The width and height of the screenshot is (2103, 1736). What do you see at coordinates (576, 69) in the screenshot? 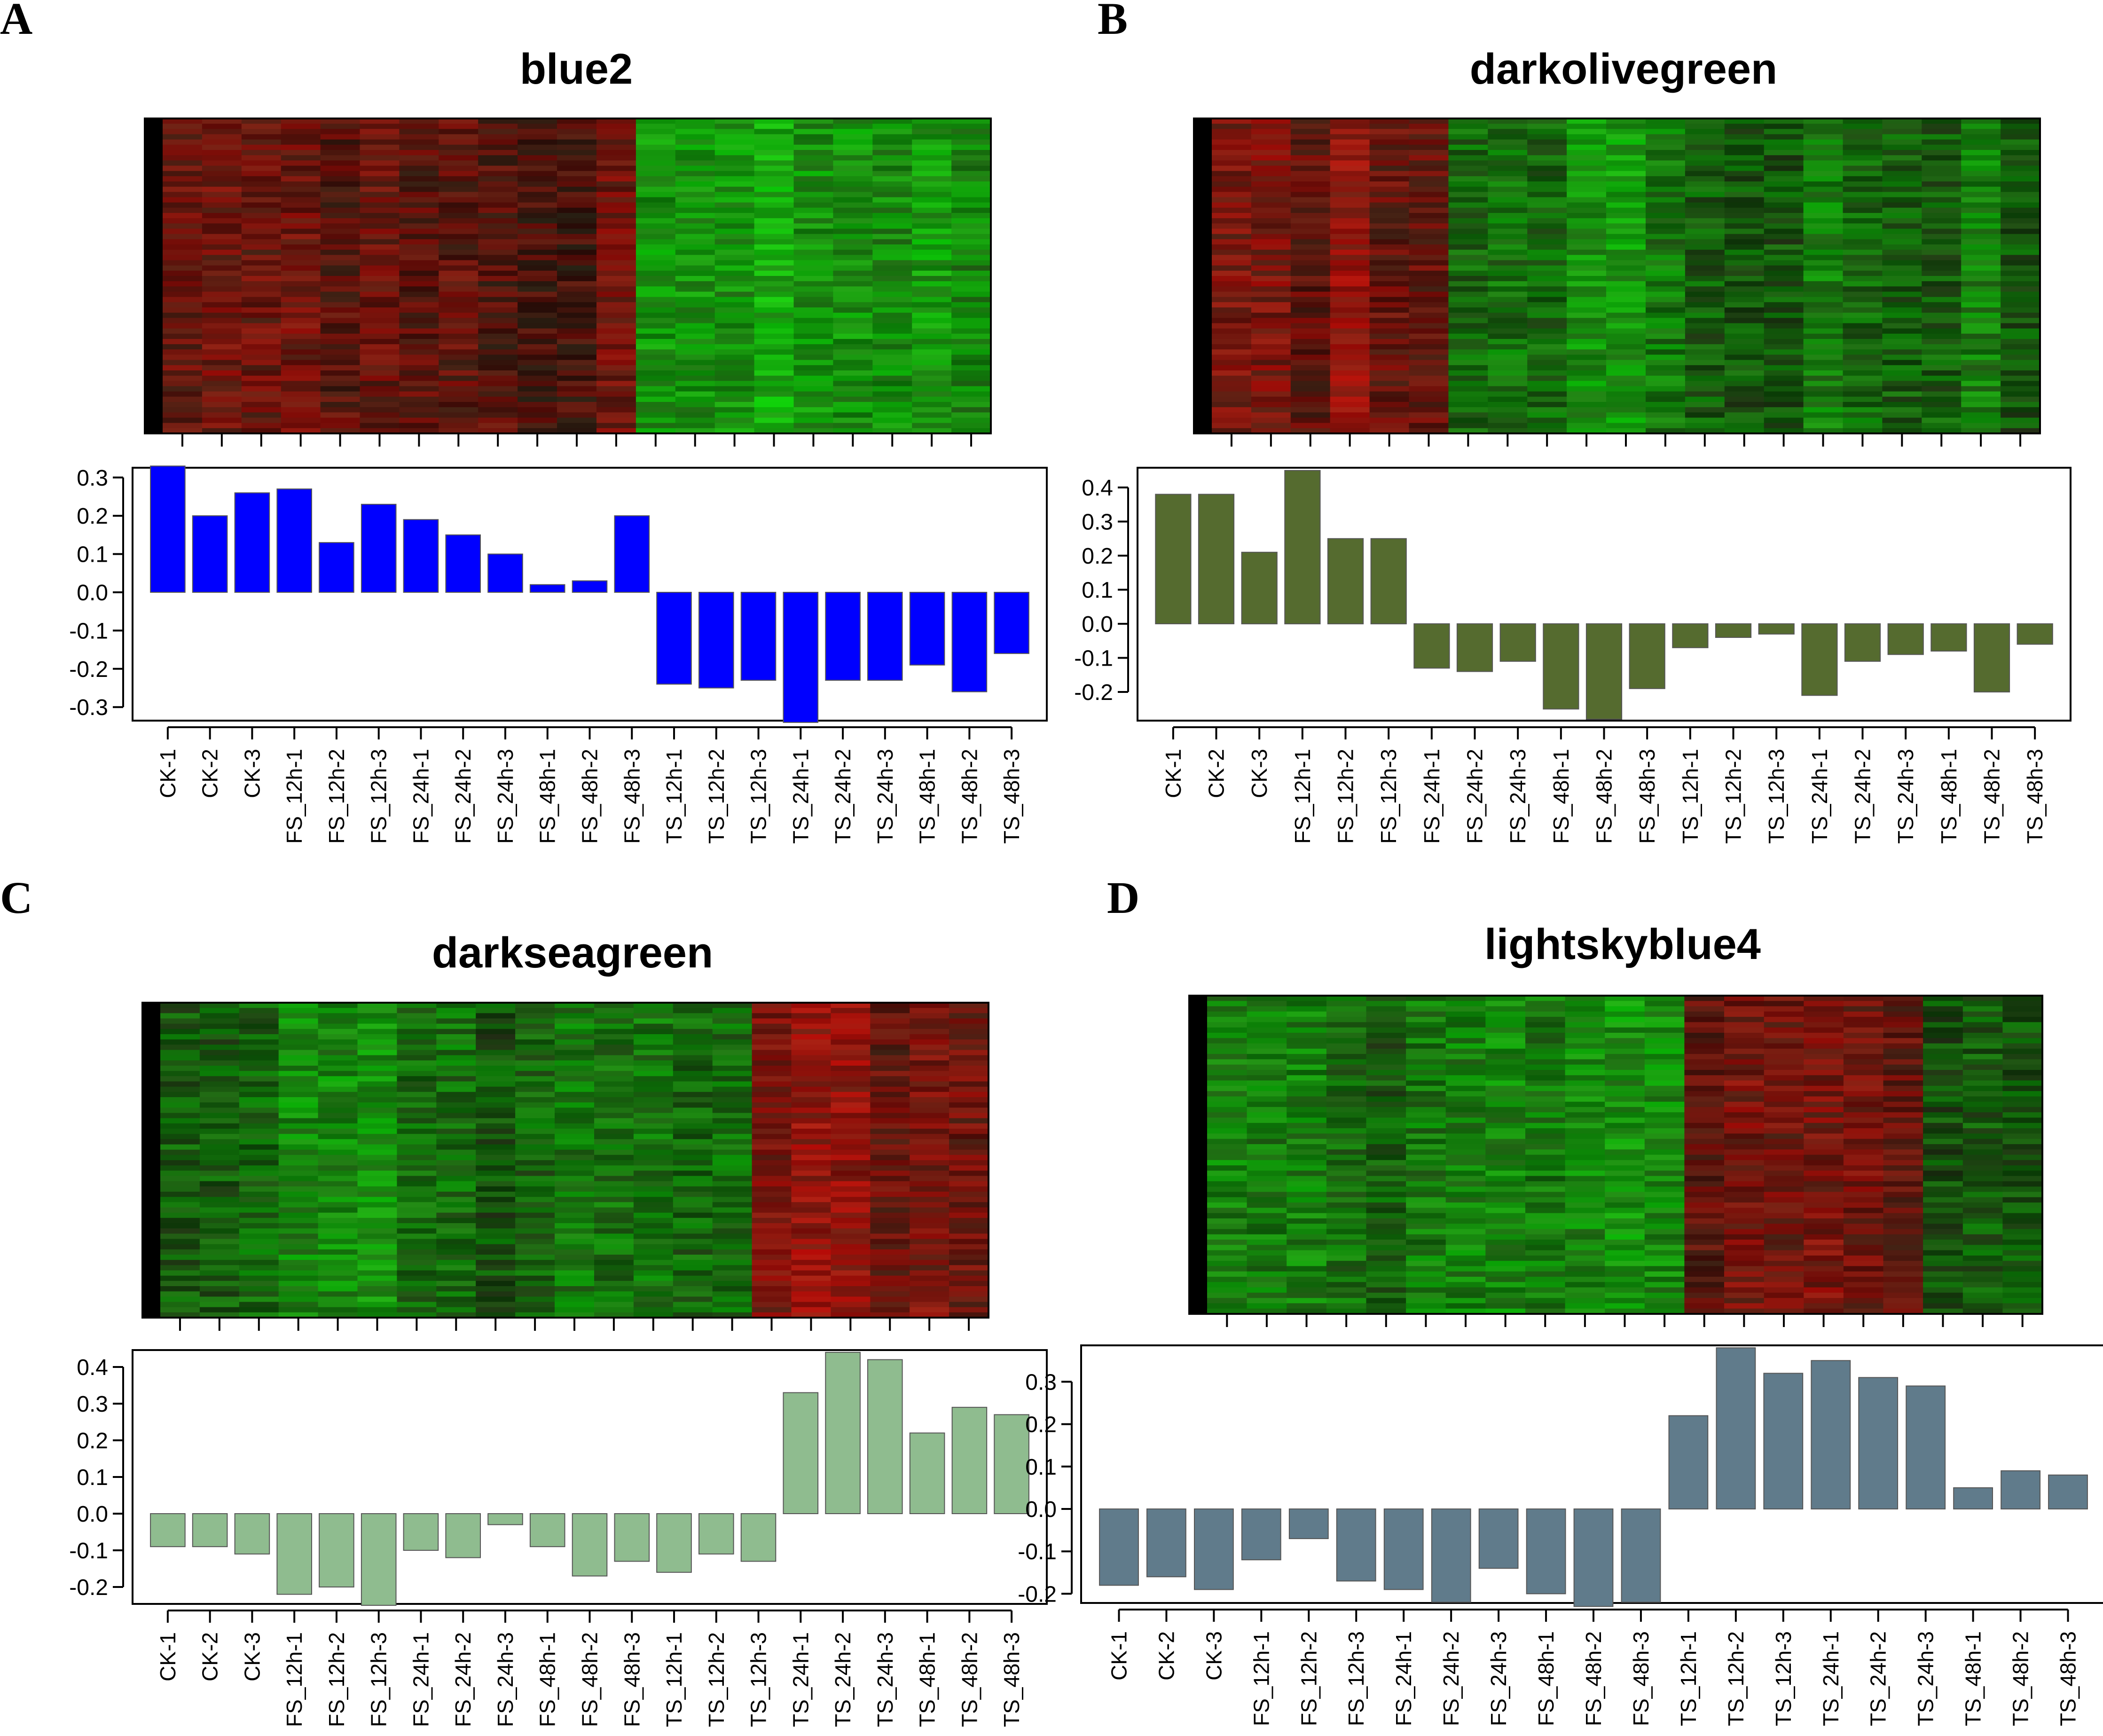
I see `chart-title: blue2` at bounding box center [576, 69].